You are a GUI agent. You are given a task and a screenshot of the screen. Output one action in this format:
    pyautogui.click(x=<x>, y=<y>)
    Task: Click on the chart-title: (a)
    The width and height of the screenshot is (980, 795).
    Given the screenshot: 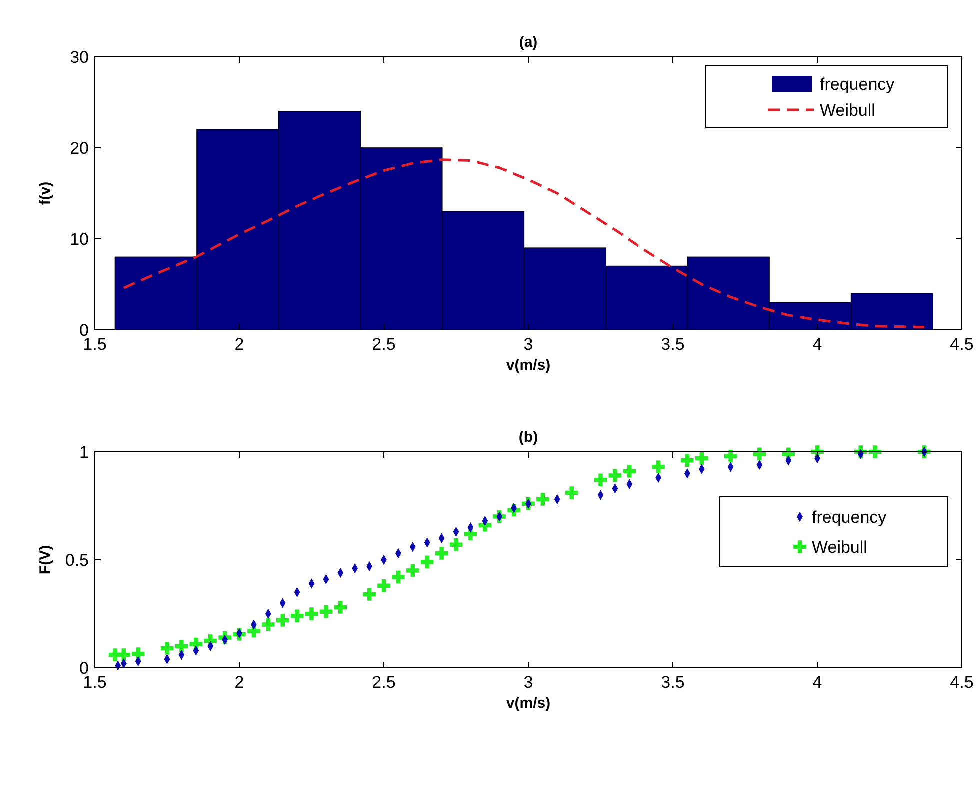 What is the action you would take?
    pyautogui.click(x=528, y=42)
    